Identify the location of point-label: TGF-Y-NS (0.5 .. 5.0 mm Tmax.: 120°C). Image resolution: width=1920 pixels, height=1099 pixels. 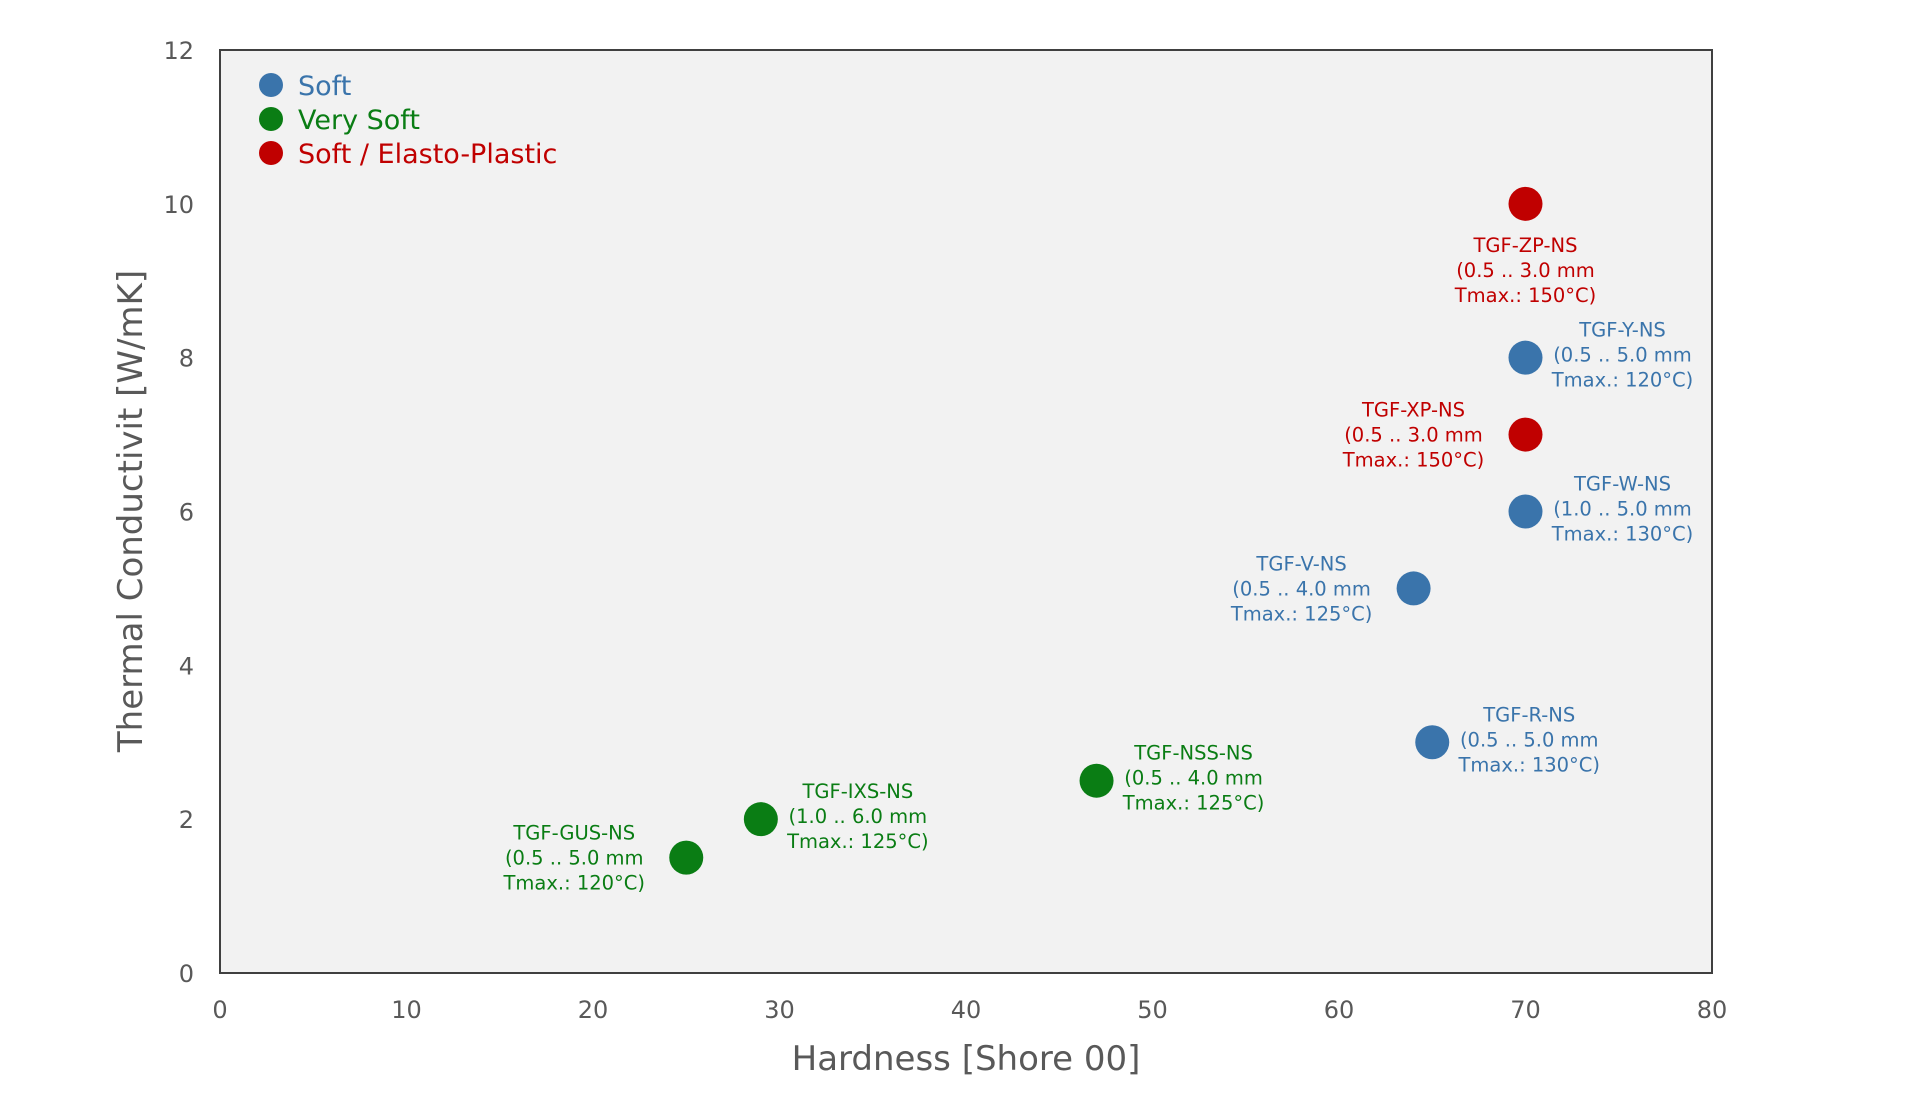
(1622, 355).